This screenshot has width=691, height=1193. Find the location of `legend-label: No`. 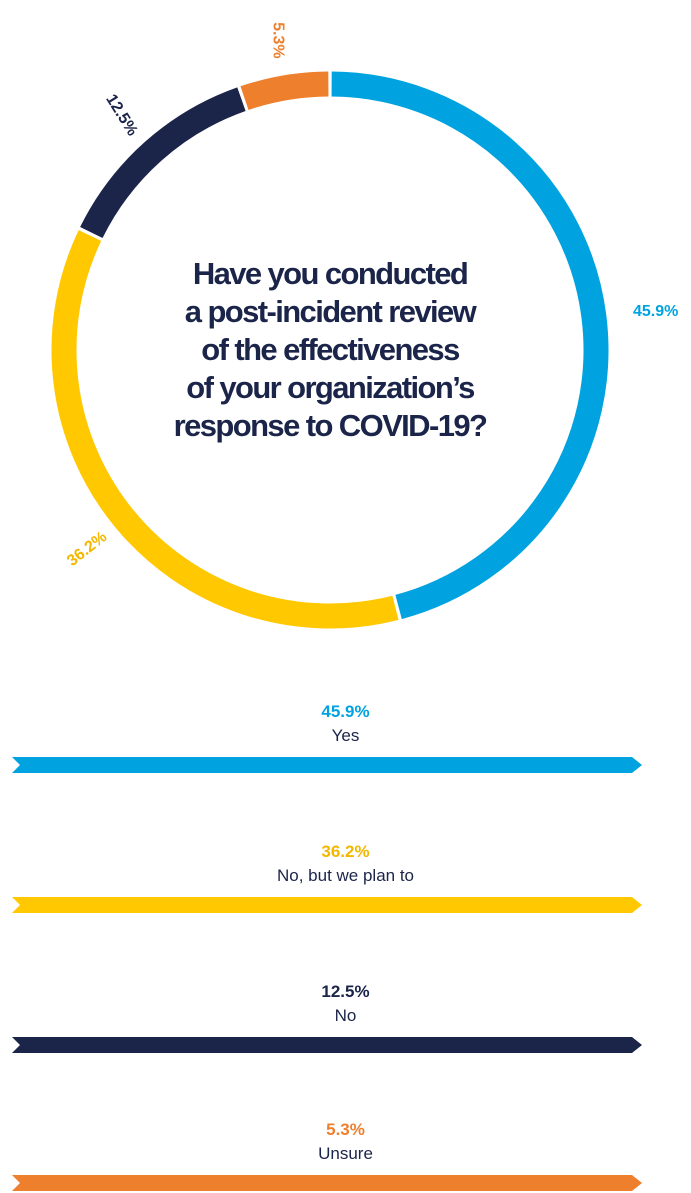

legend-label: No is located at coordinates (345, 1015).